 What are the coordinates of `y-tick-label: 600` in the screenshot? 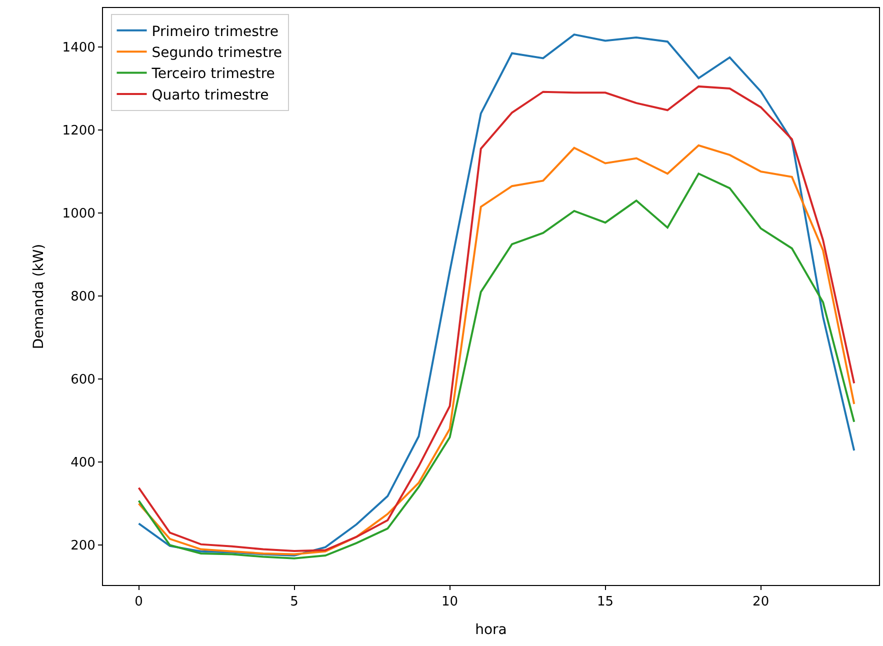 It's located at (83, 380).